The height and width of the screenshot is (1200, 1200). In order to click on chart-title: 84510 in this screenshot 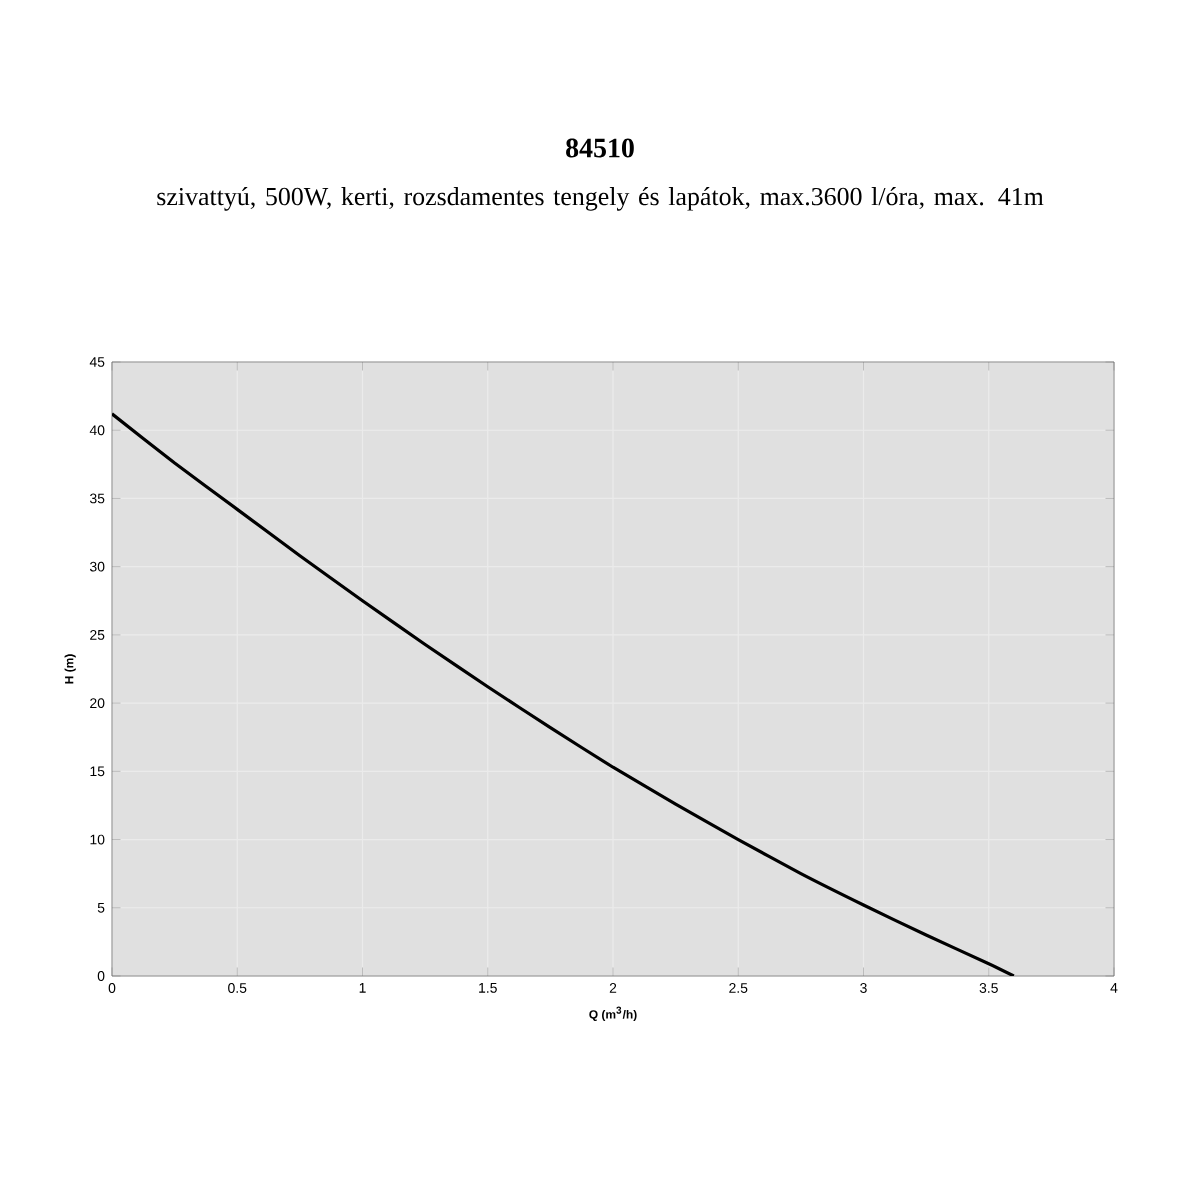, I will do `click(600, 148)`.